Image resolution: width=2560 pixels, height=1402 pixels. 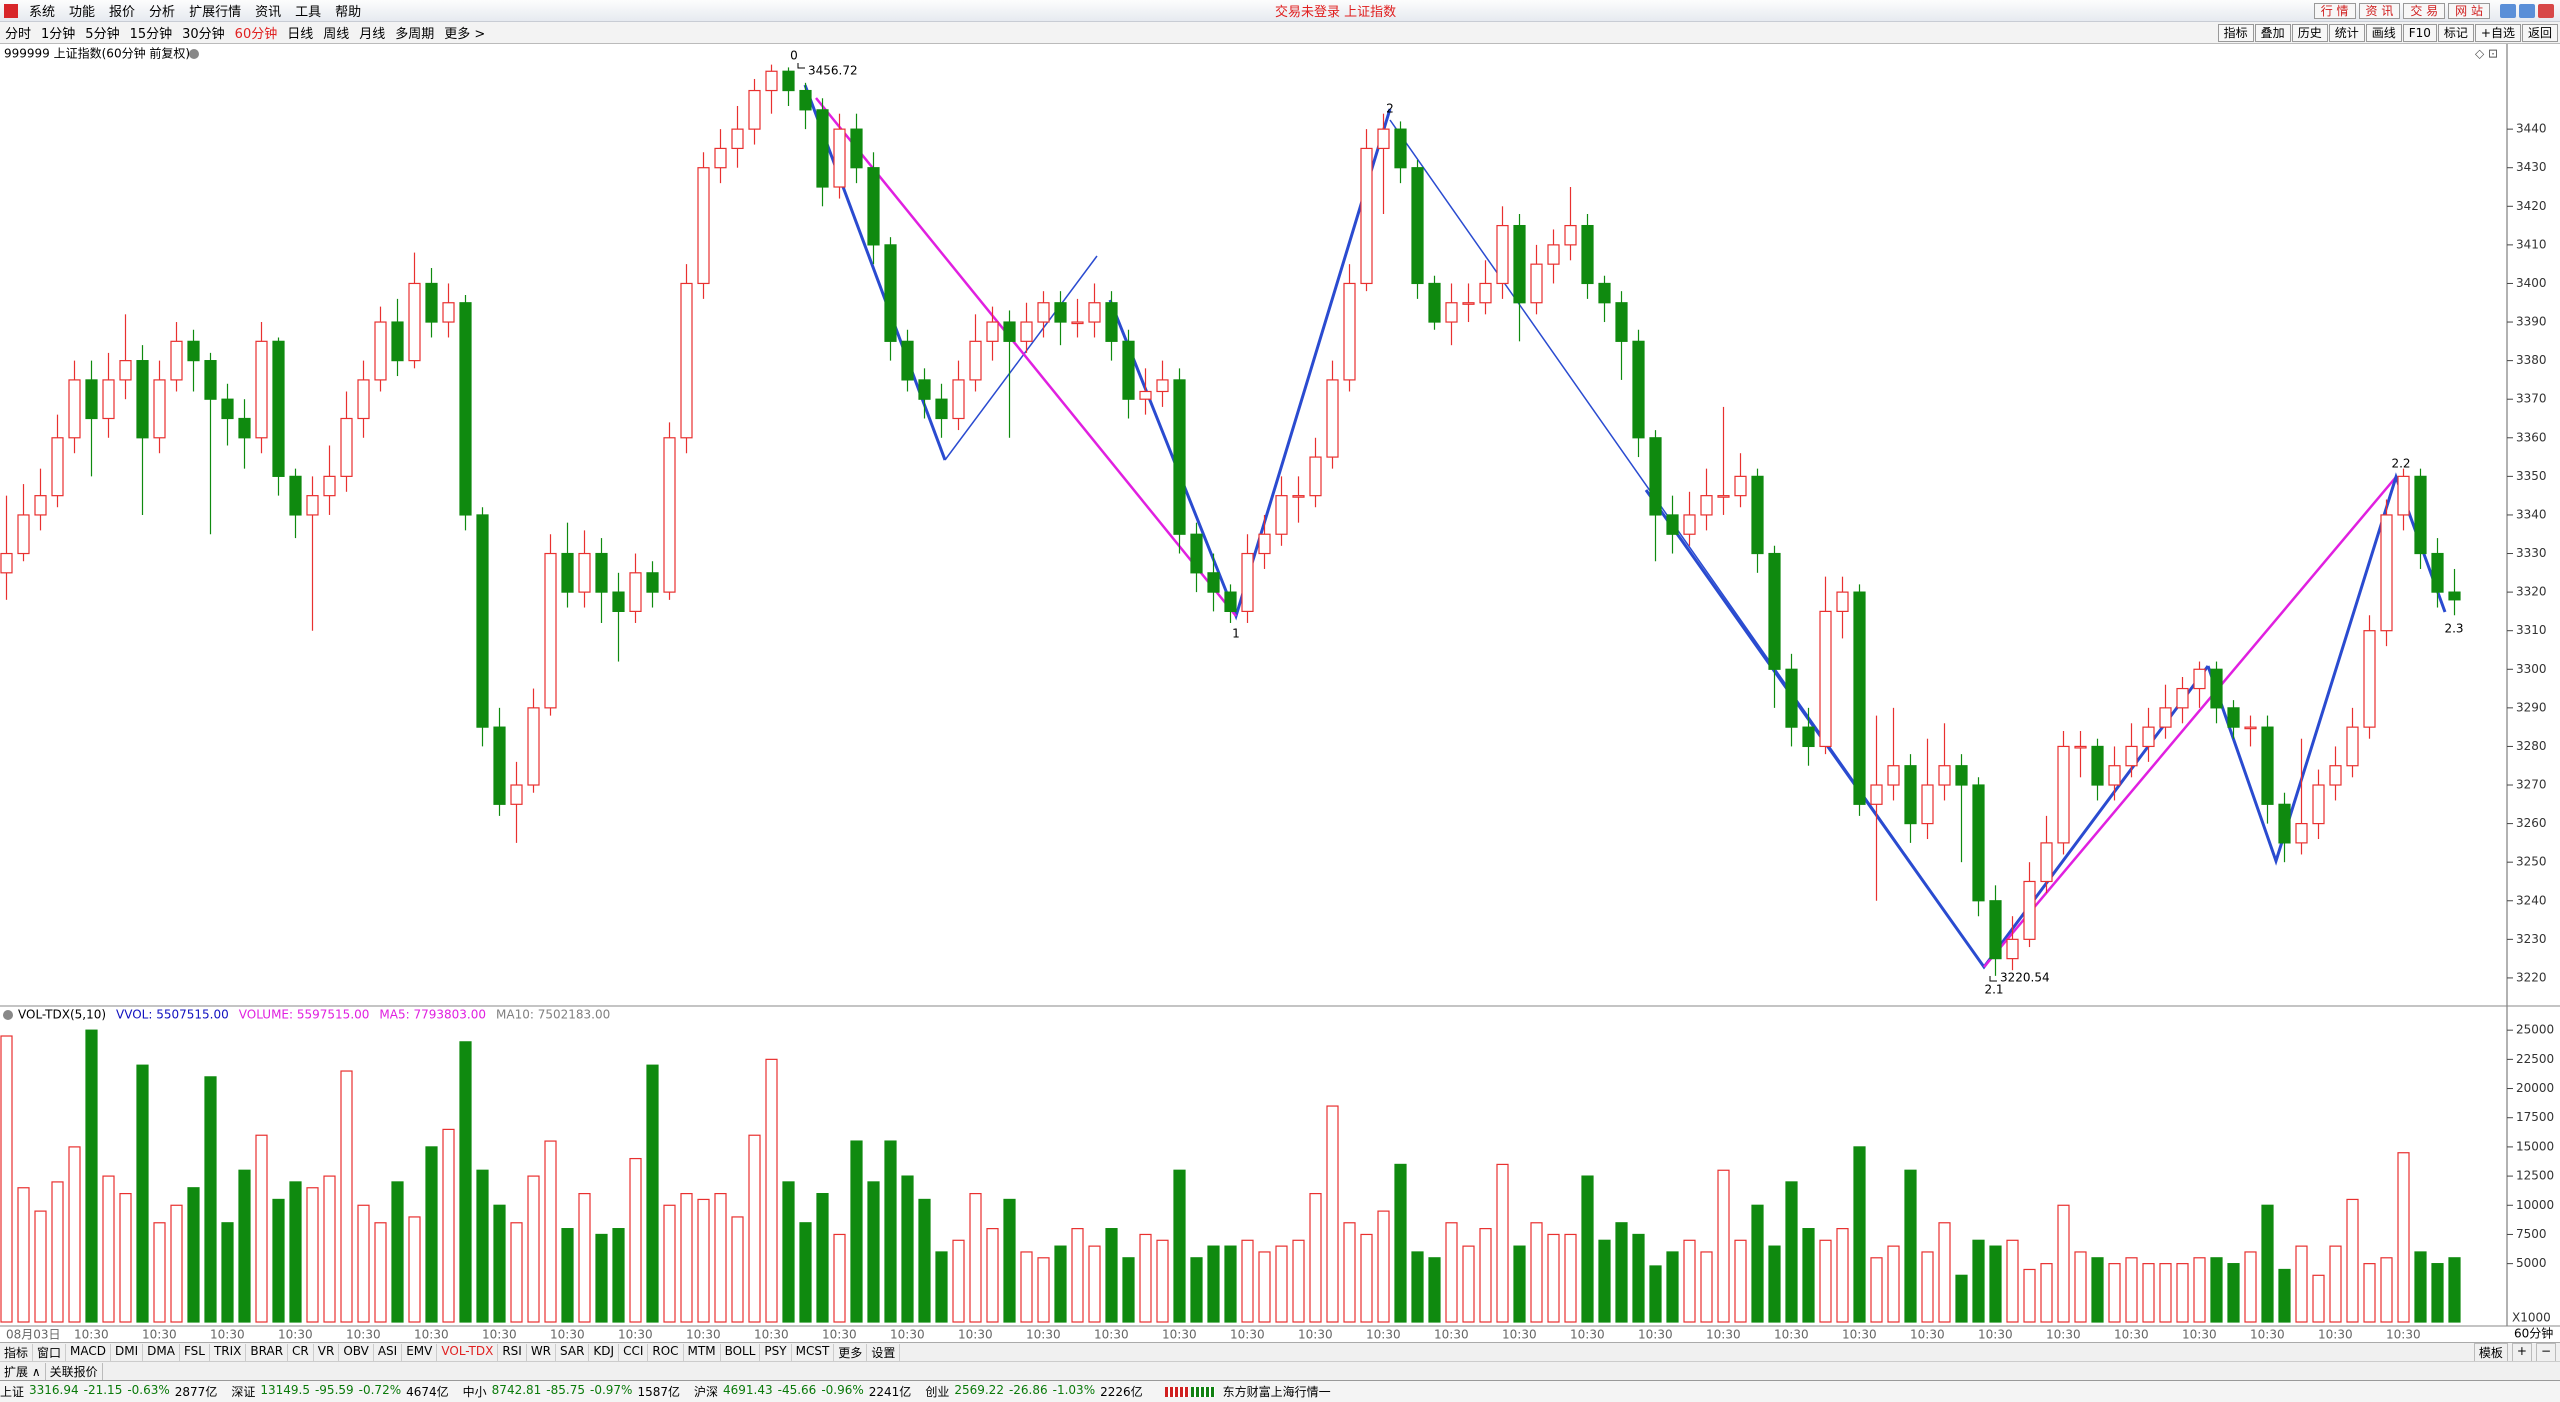 What do you see at coordinates (2535, 1146) in the screenshot?
I see `y-tick-label: 15000` at bounding box center [2535, 1146].